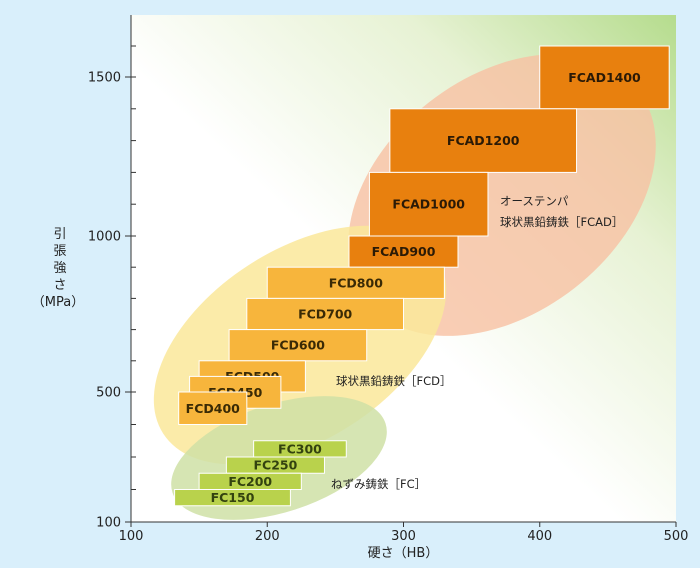  Describe the element at coordinates (561, 222) in the screenshot. I see `fcad-group-label-1: 球状黒鉛鋳鉄［FCAD］` at that location.